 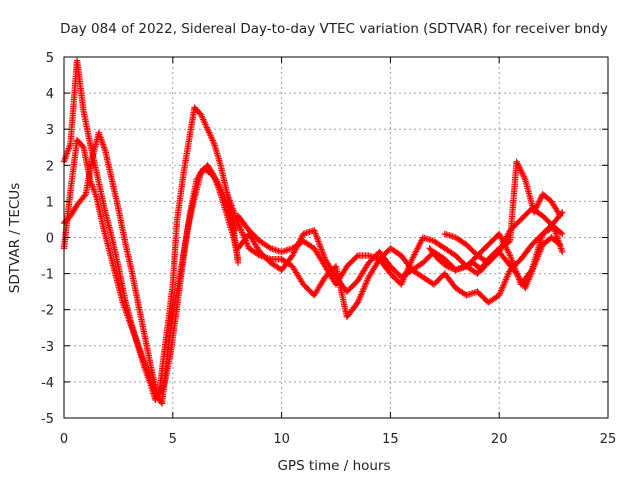 I want to click on y-tick-label: -1, so click(x=47, y=275).